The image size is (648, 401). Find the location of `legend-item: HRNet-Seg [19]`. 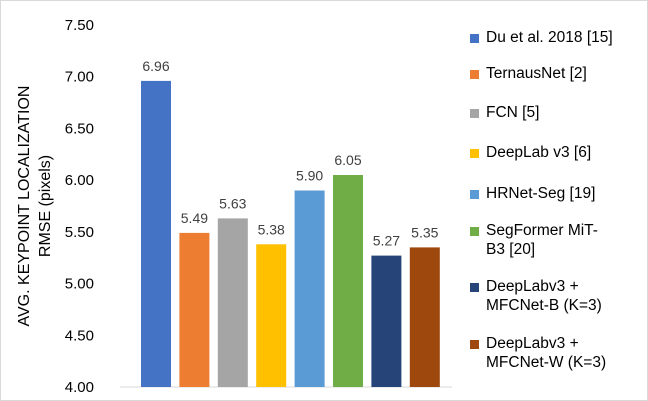

legend-item: HRNet-Seg [19] is located at coordinates (558, 193).